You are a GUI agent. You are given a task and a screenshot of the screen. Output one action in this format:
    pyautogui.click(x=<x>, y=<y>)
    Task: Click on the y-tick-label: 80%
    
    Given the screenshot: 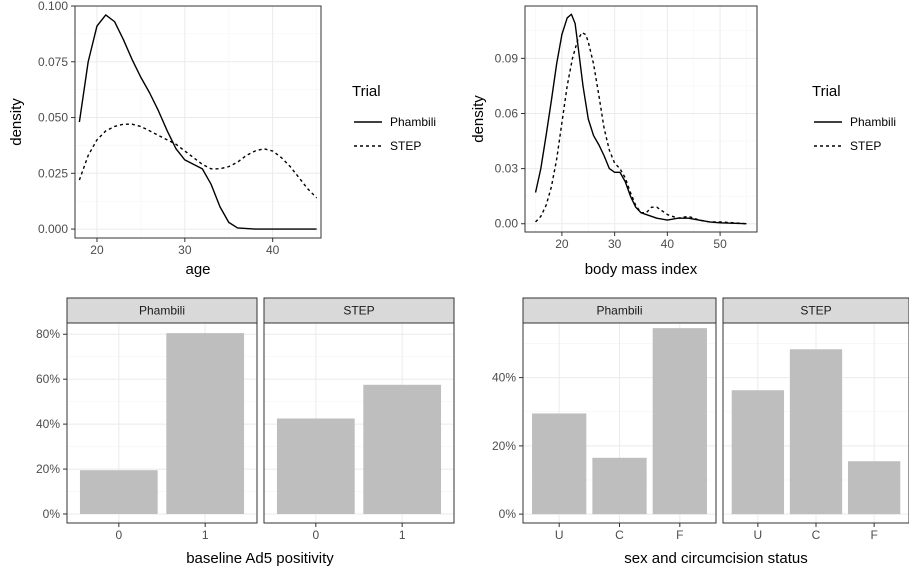 What is the action you would take?
    pyautogui.click(x=48, y=334)
    